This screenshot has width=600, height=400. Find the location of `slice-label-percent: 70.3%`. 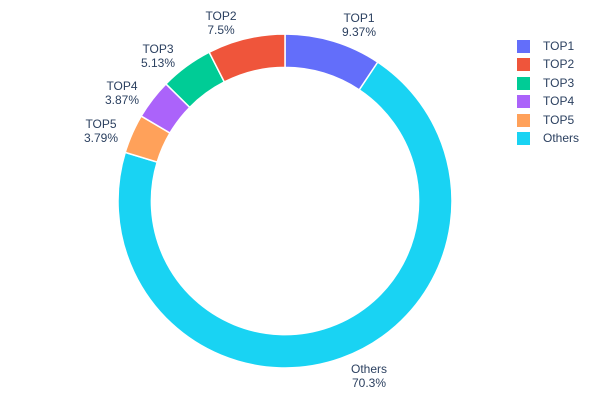

slice-label-percent: 70.3% is located at coordinates (369, 383).